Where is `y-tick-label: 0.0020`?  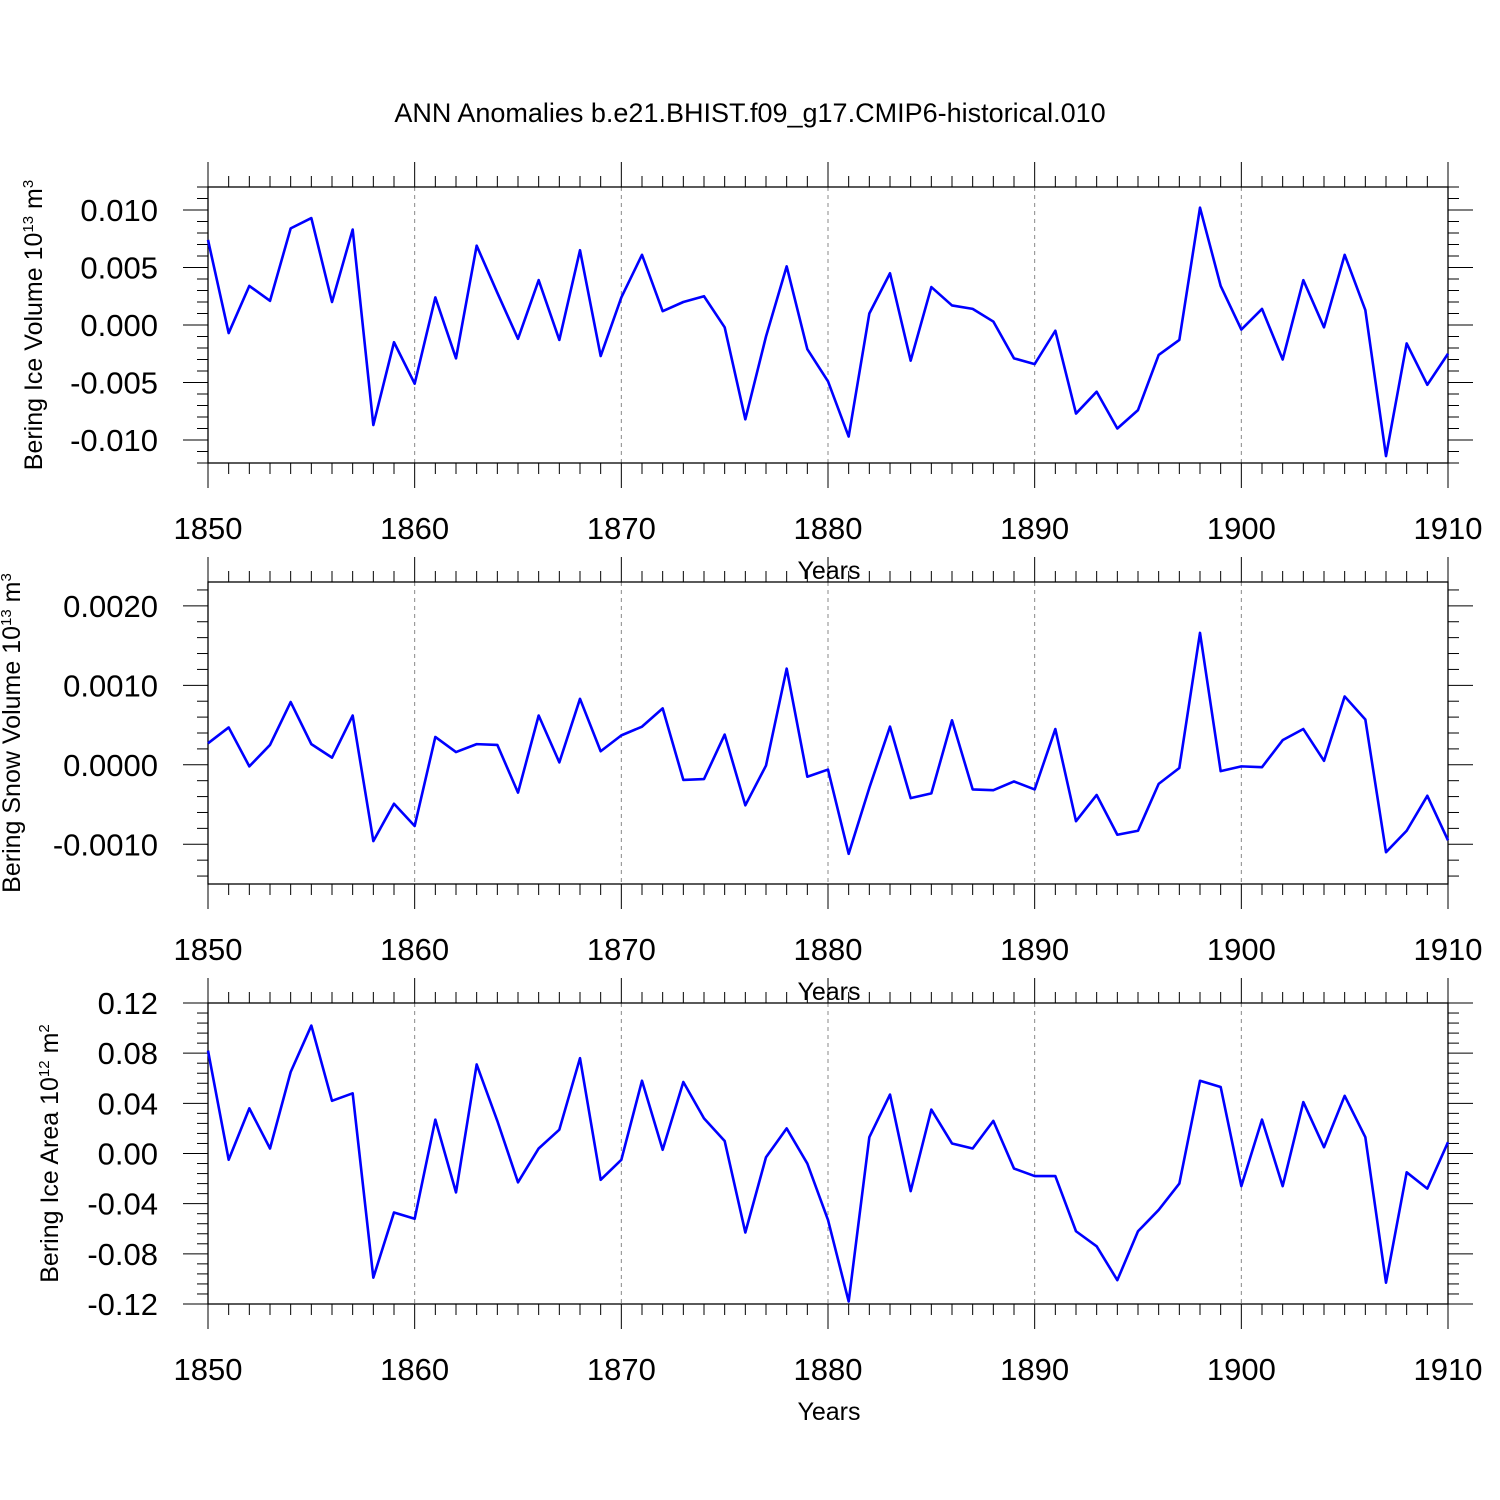 y-tick-label: 0.0020 is located at coordinates (110, 606).